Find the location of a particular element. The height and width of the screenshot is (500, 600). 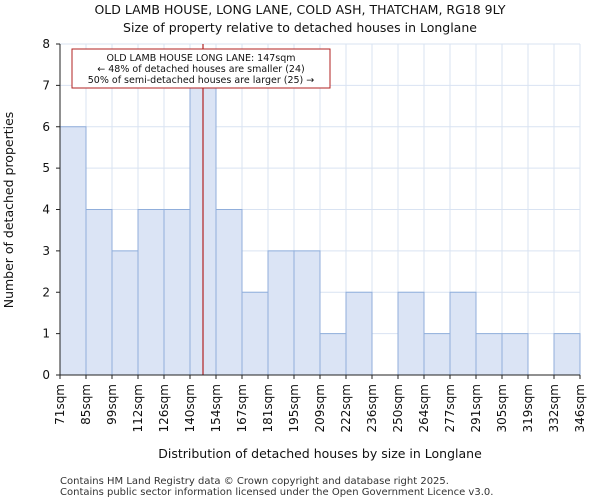

bar-291sqm is located at coordinates (489, 354).